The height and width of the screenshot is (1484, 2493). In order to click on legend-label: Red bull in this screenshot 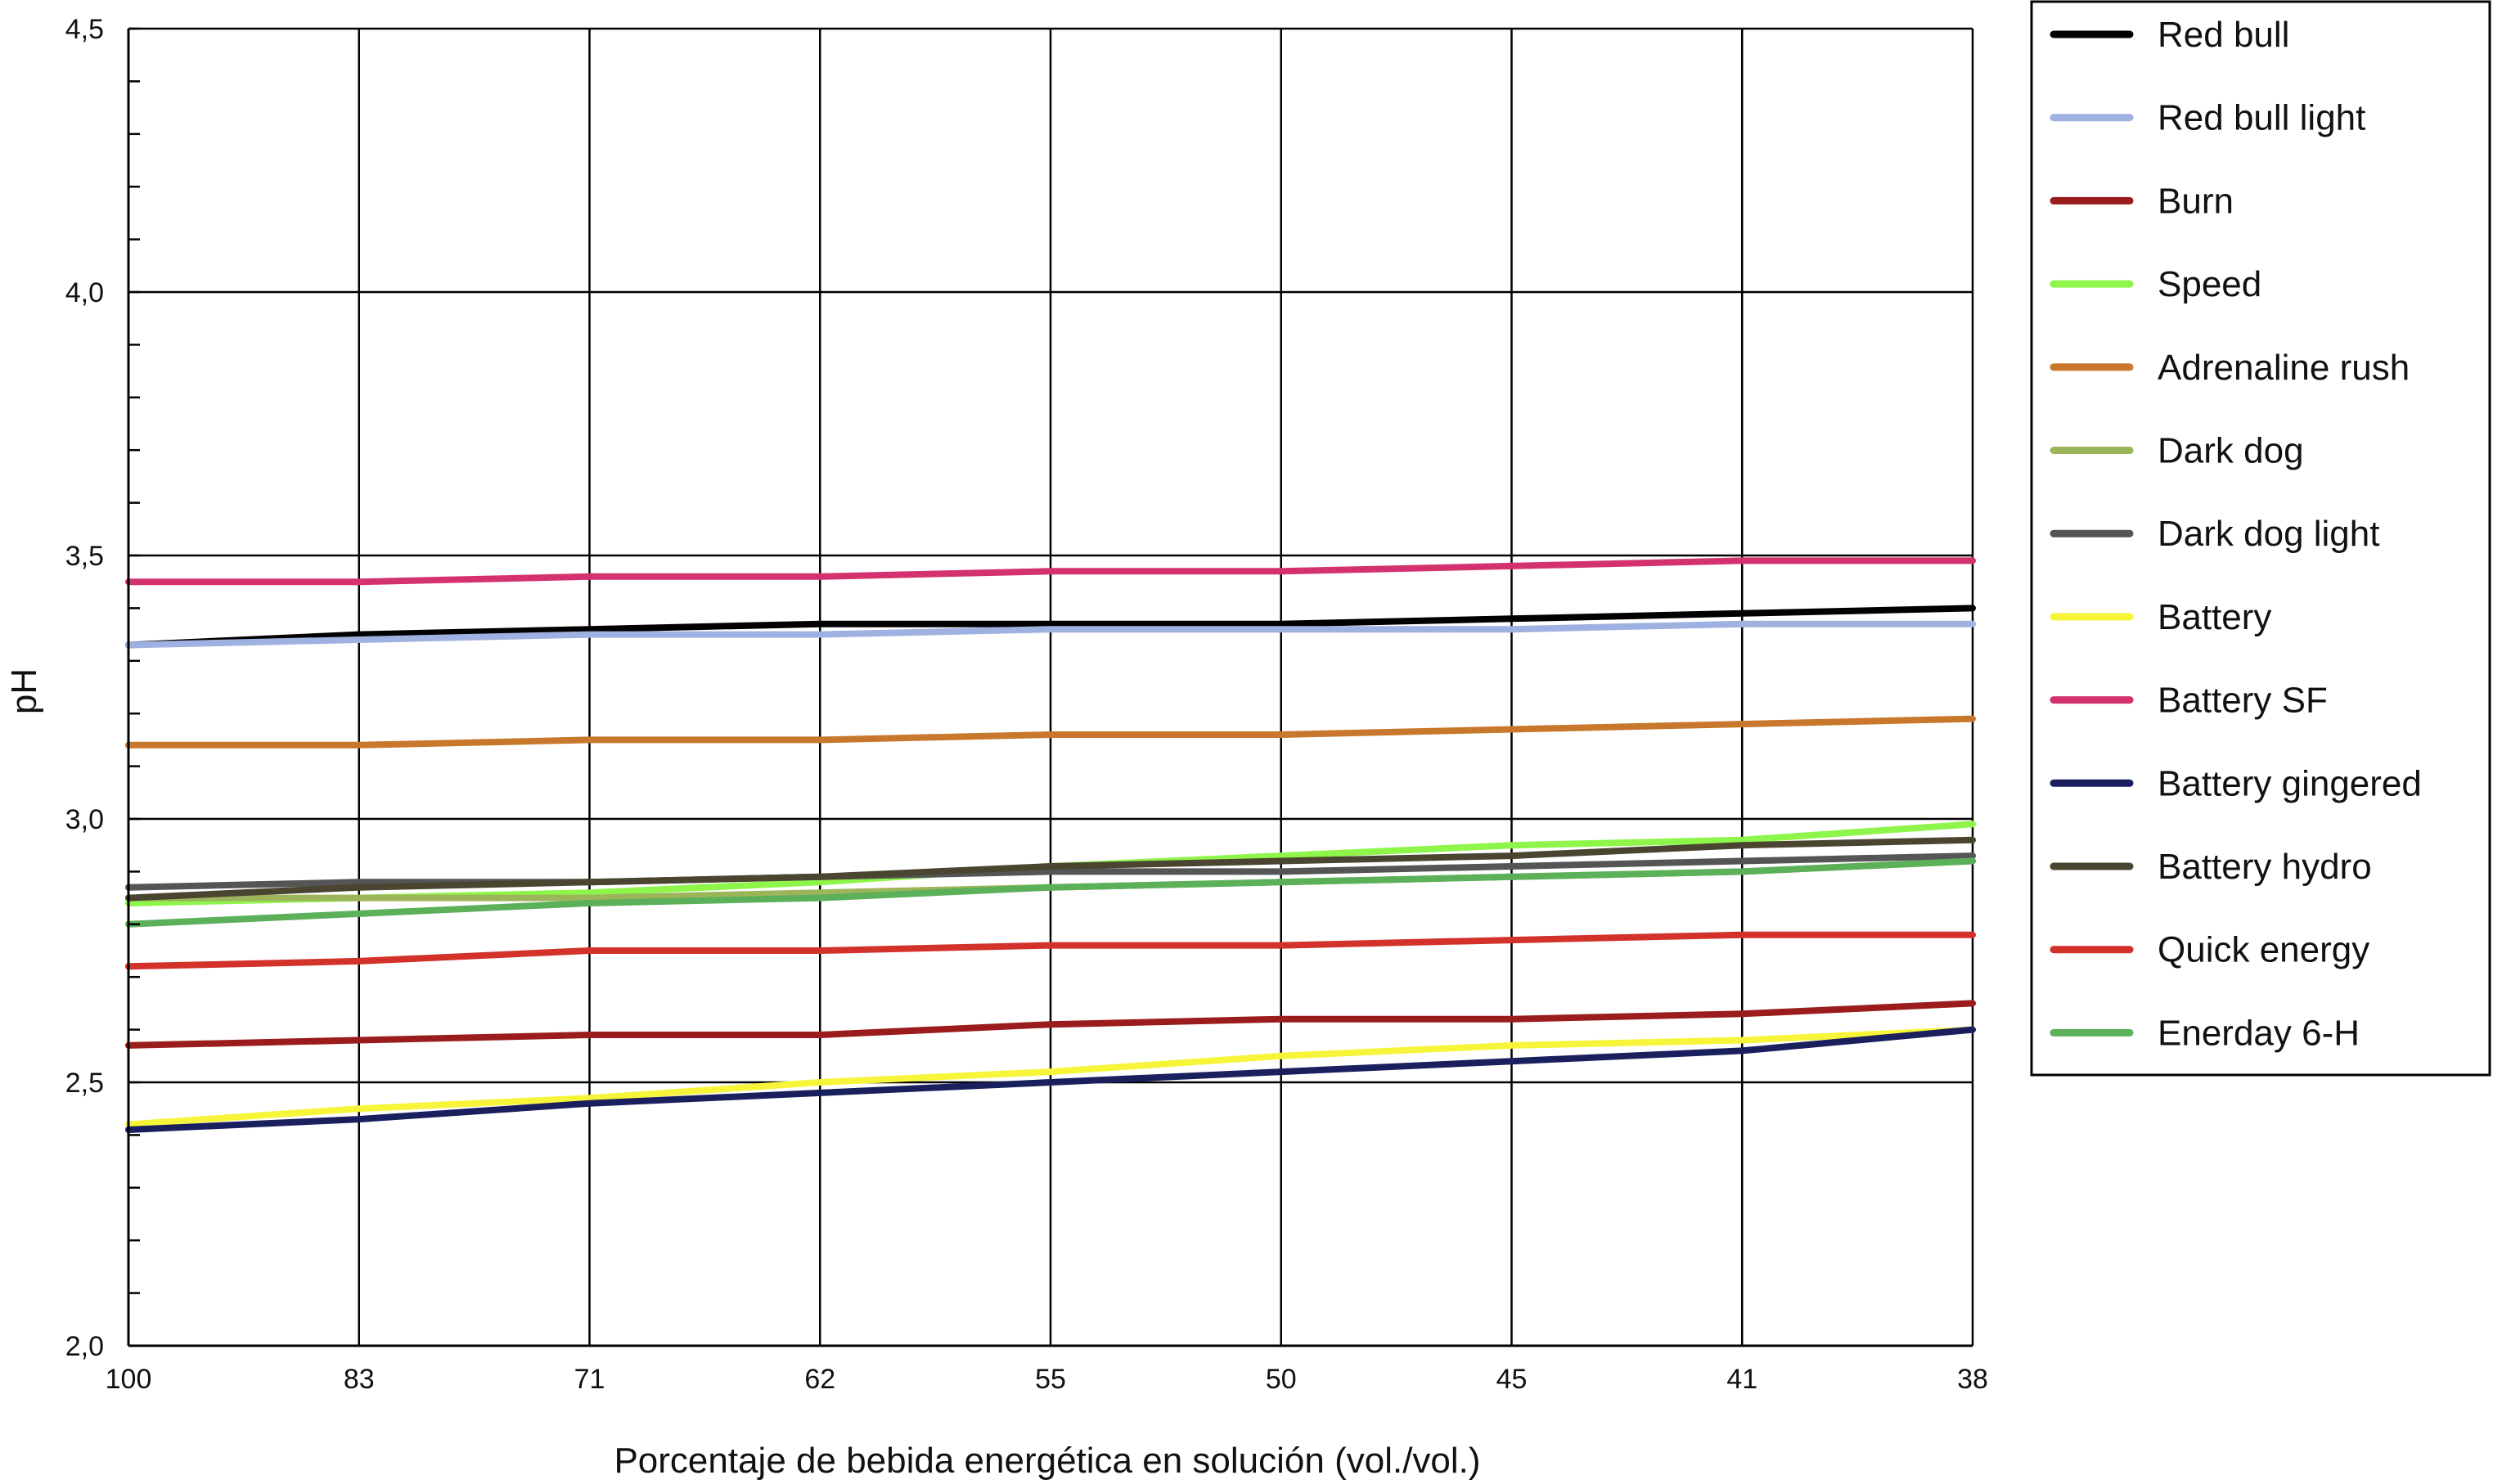, I will do `click(2224, 35)`.